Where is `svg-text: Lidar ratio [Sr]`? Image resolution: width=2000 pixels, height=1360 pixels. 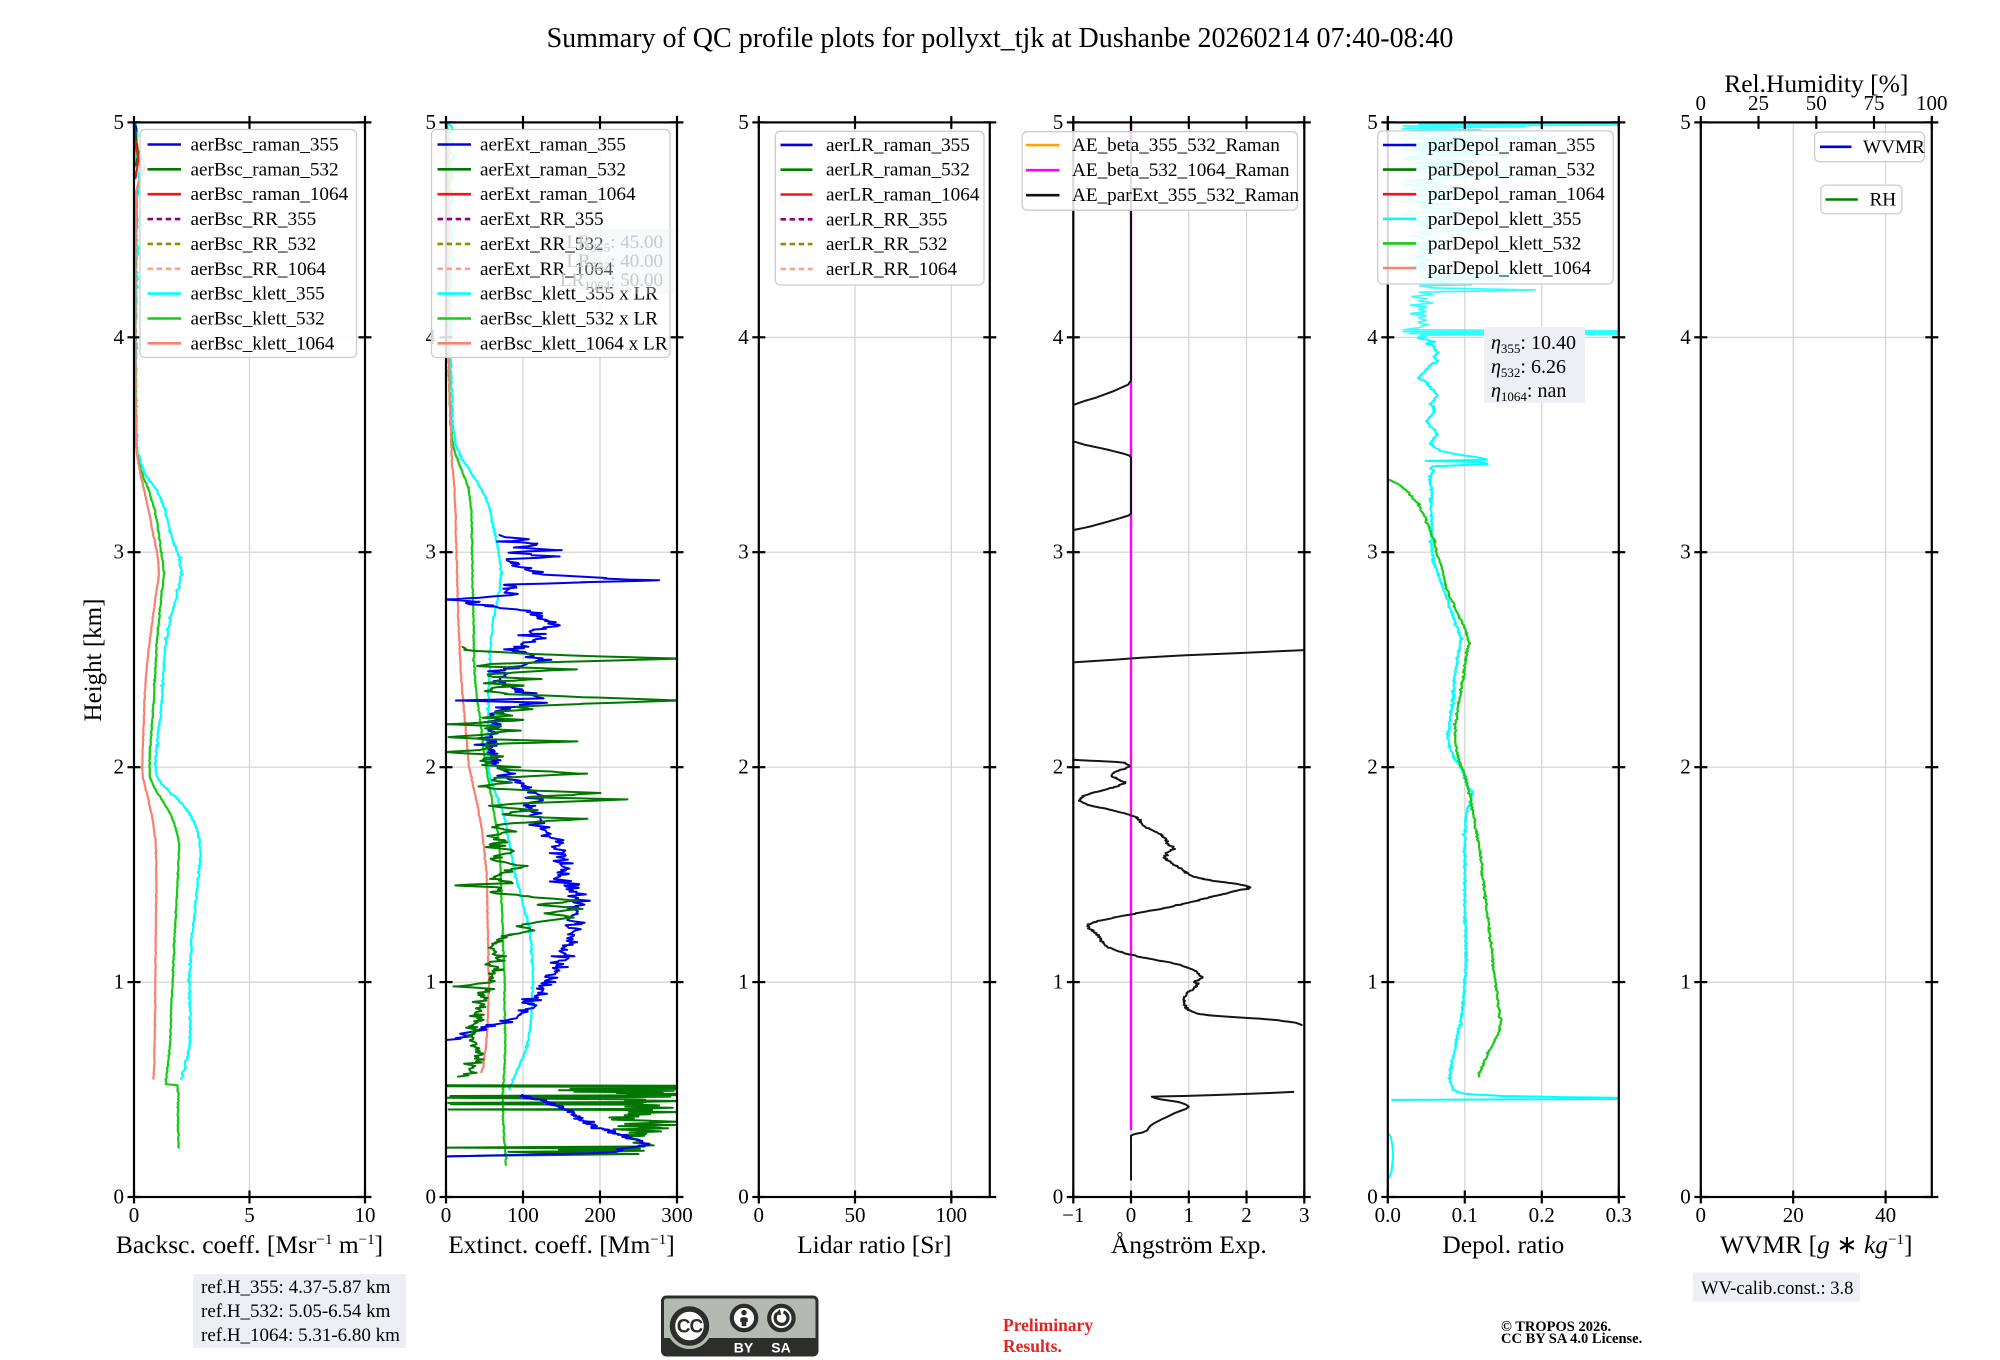
svg-text: Lidar ratio [Sr] is located at coordinates (874, 1244).